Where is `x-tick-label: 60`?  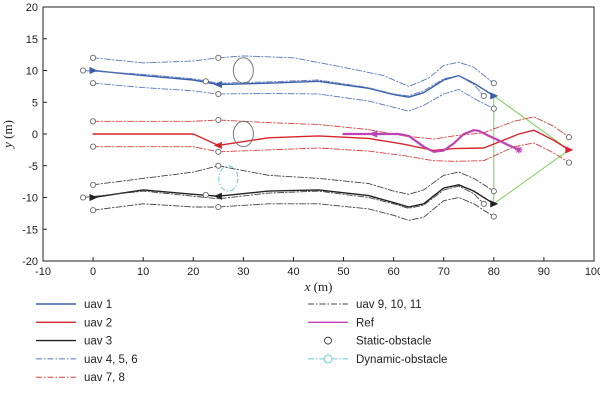
x-tick-label: 60 is located at coordinates (394, 272).